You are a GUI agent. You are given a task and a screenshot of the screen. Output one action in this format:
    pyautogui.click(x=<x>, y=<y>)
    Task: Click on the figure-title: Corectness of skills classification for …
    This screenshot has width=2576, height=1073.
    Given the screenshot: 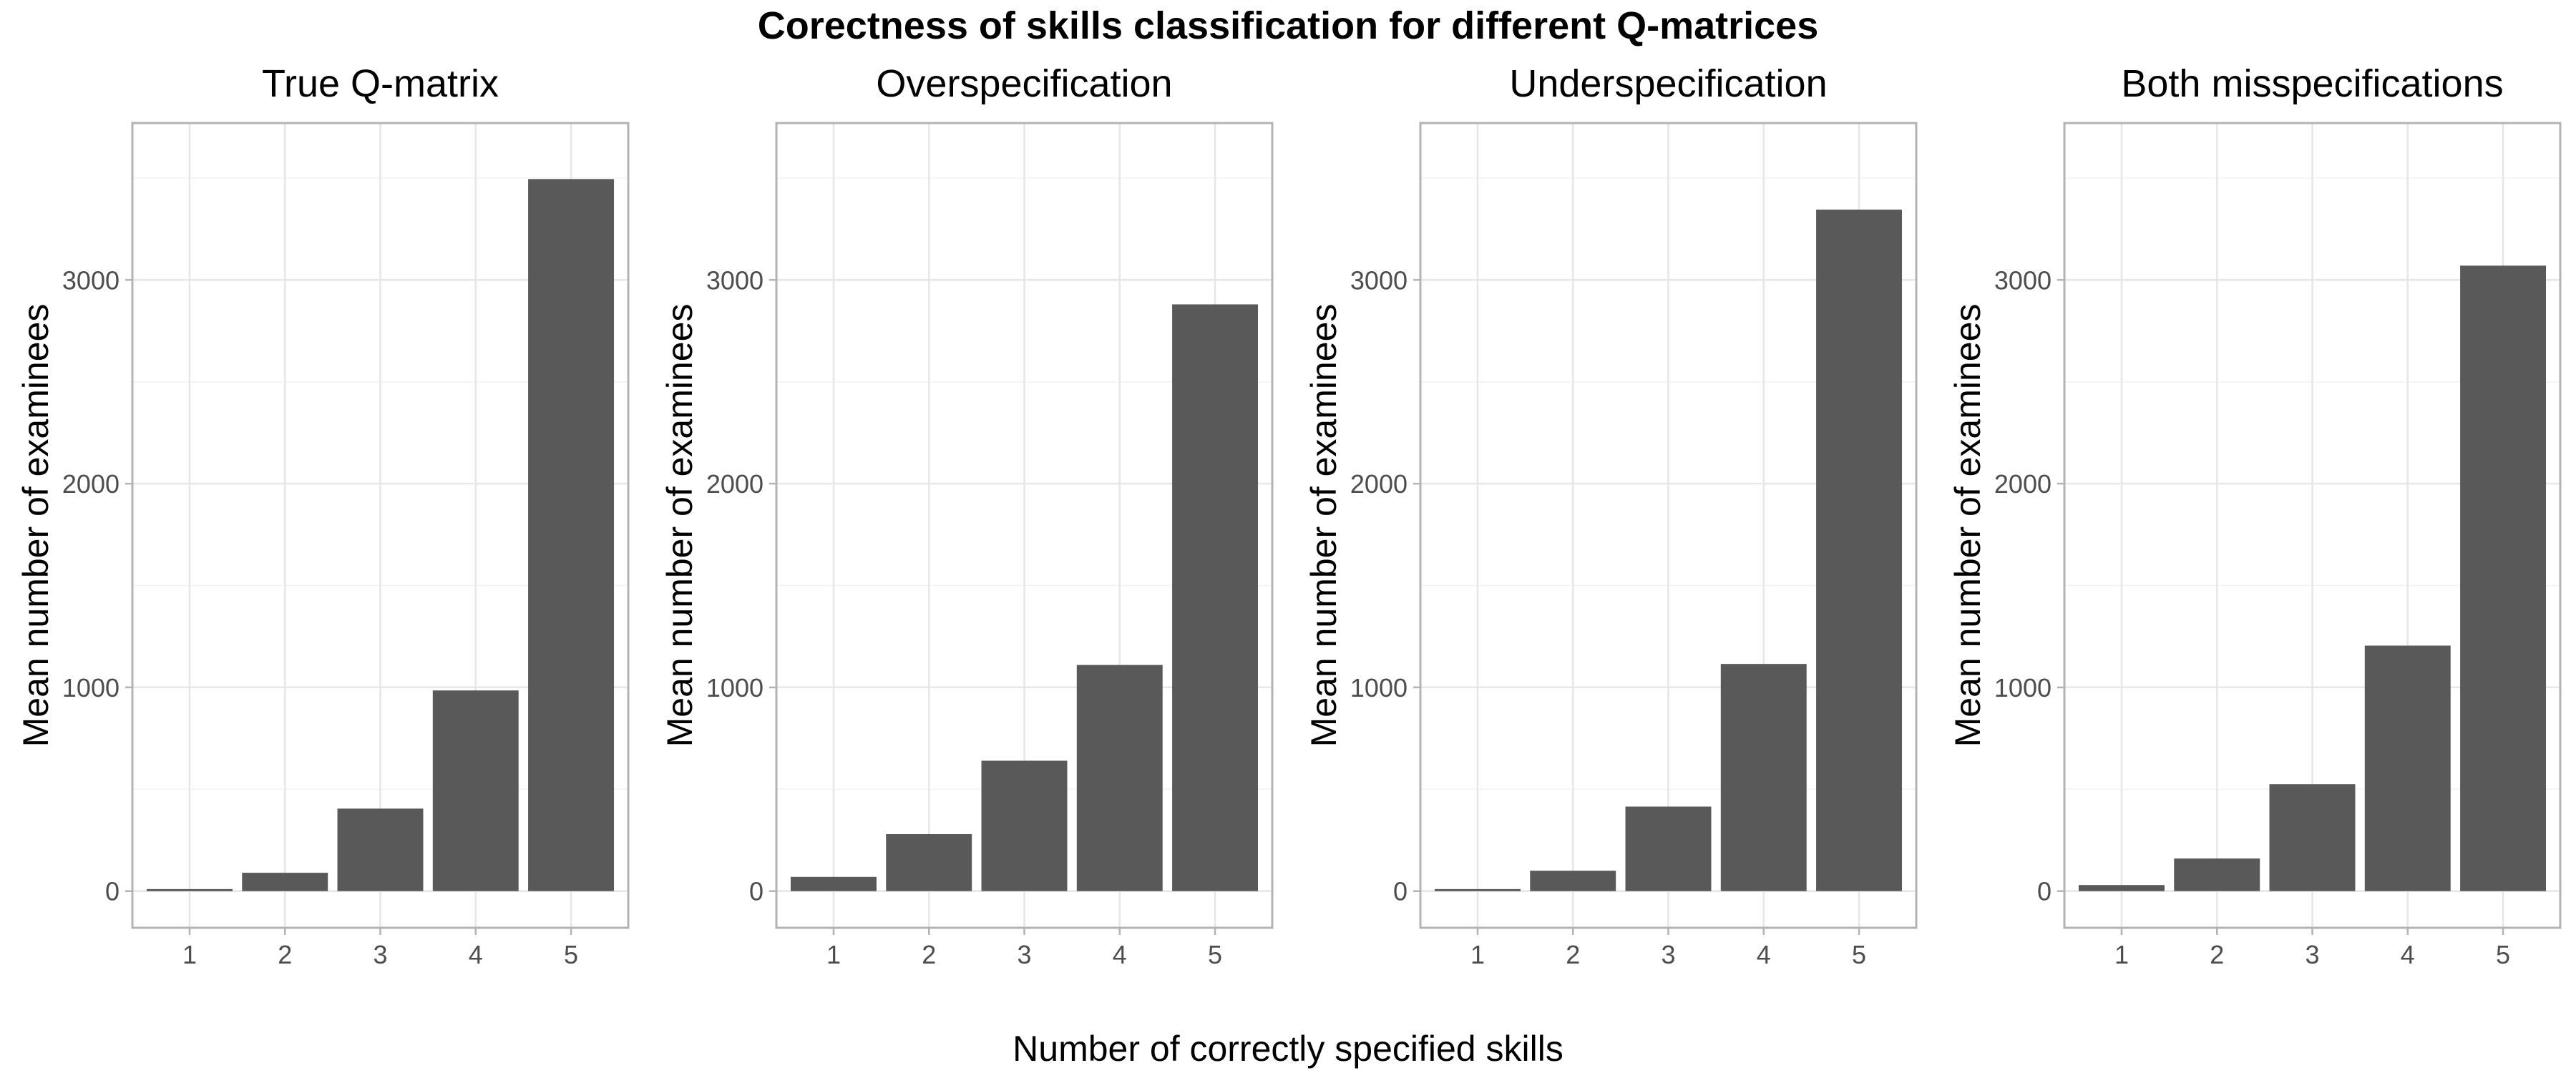 What is the action you would take?
    pyautogui.click(x=1288, y=25)
    